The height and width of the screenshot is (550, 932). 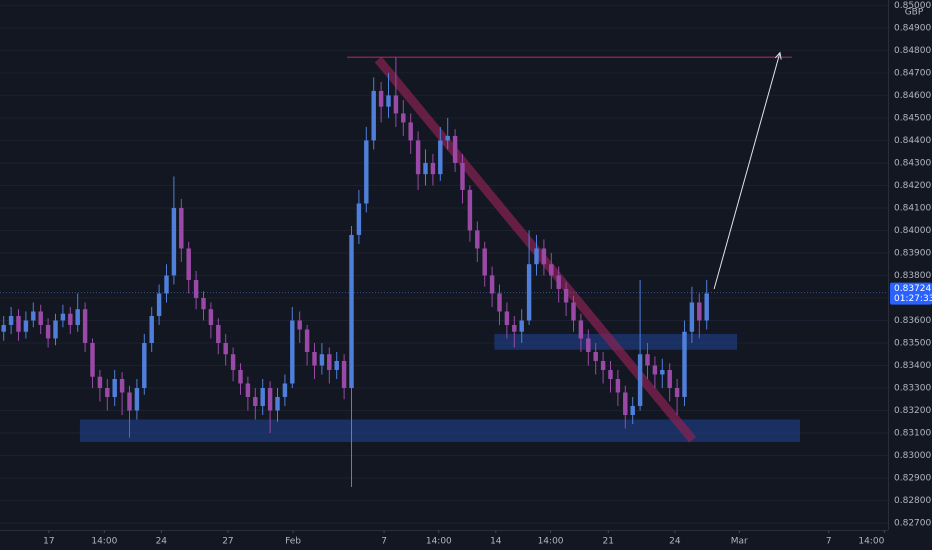 What do you see at coordinates (912, 321) in the screenshot?
I see `y-tick-label: 0.83600` at bounding box center [912, 321].